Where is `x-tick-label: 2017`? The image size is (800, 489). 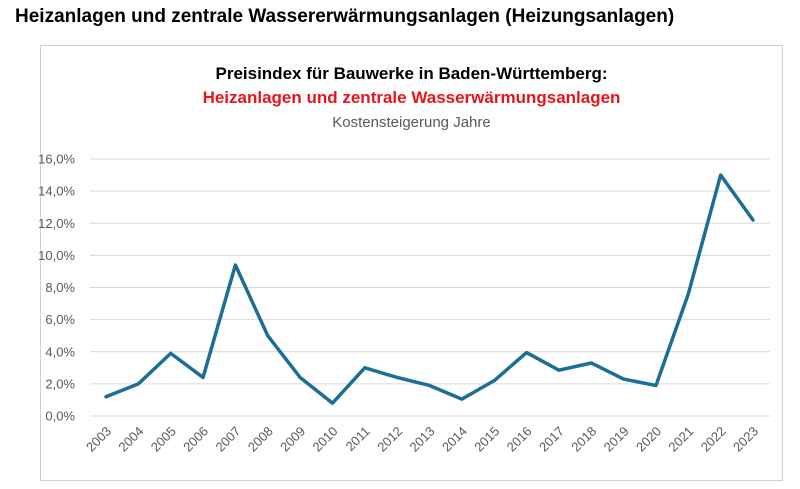 x-tick-label: 2017 is located at coordinates (551, 439).